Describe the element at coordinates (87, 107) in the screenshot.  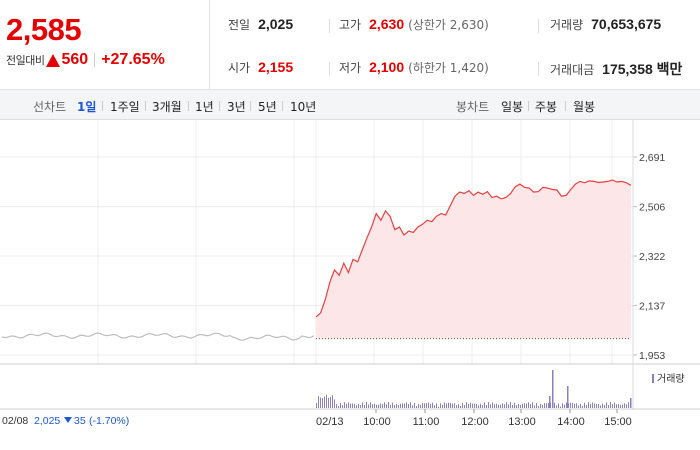
I see `tab-period-1d: 1일` at that location.